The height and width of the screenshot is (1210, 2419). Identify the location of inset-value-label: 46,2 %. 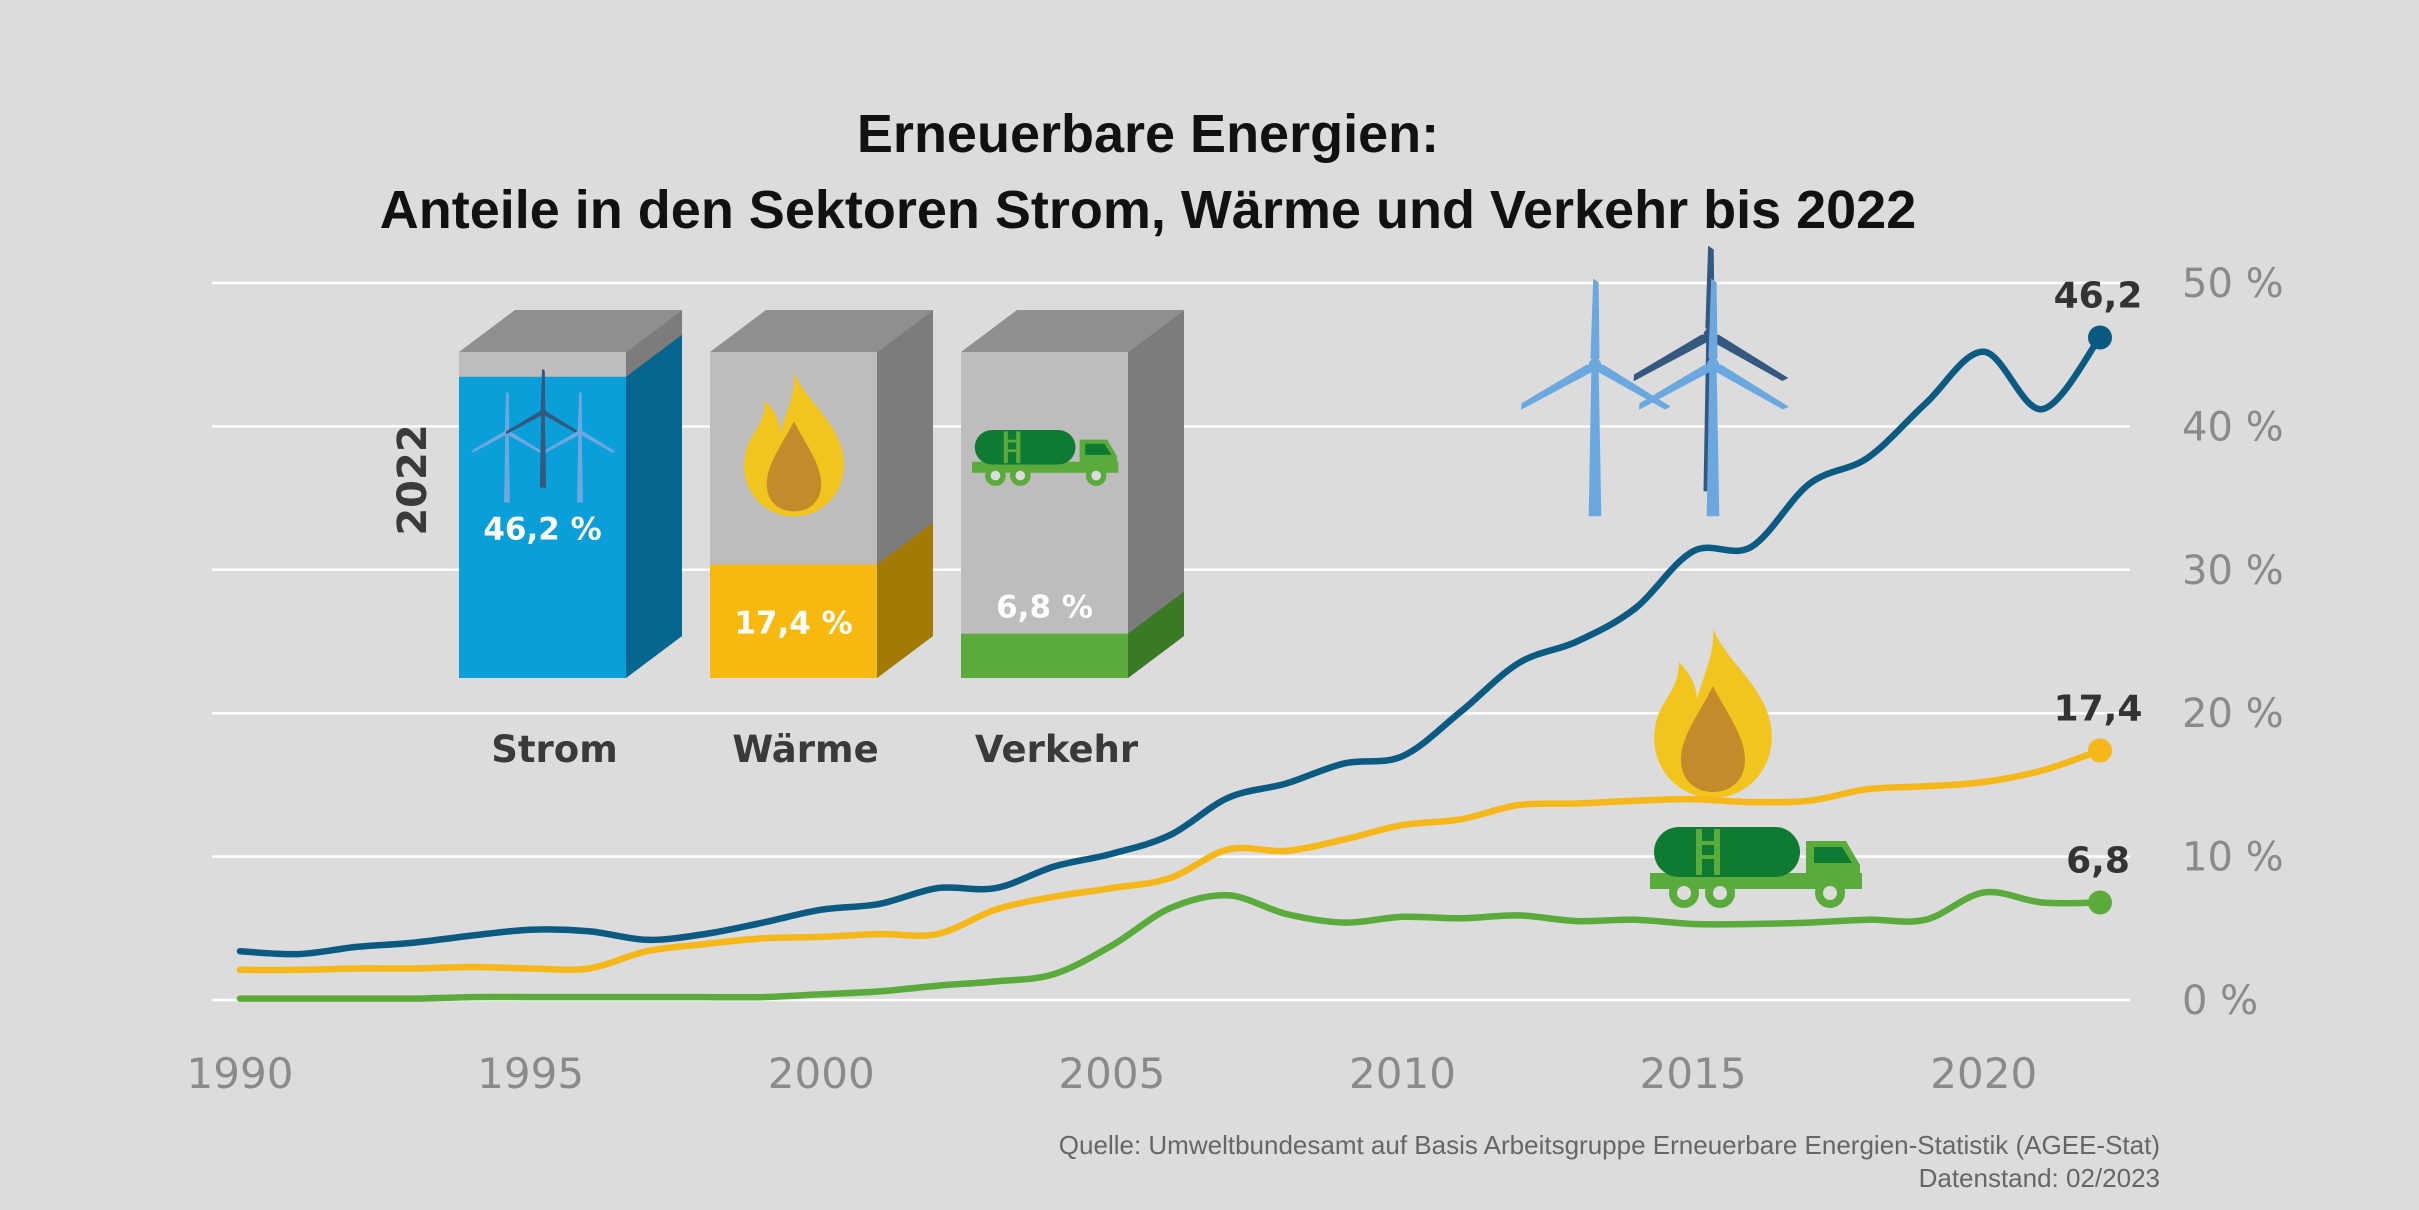
(542, 529).